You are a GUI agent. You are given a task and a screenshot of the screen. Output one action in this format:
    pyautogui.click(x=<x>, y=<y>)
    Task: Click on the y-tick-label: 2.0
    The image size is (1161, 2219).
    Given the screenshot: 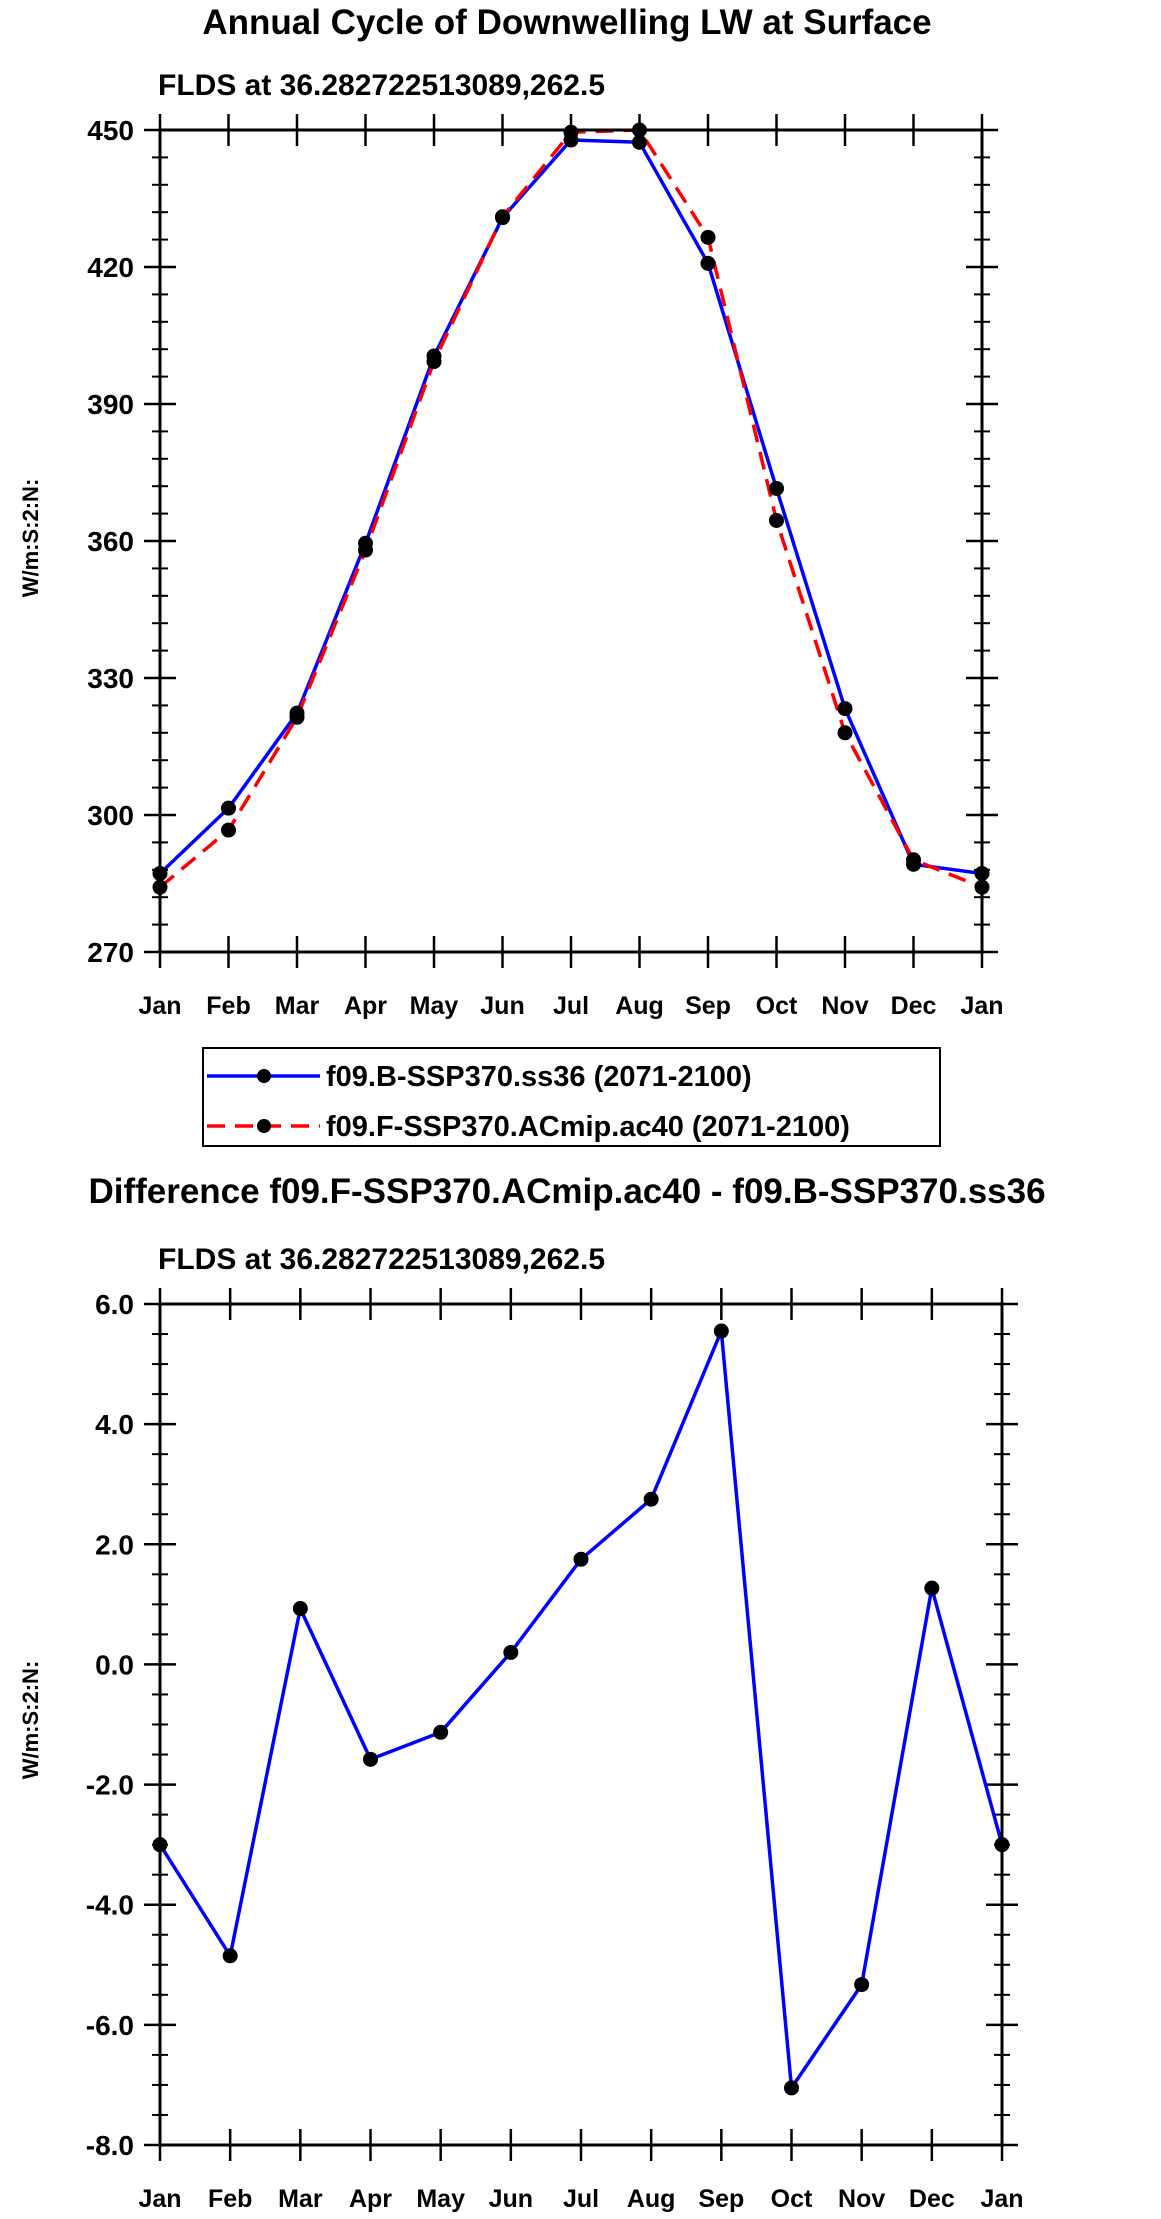 What is the action you would take?
    pyautogui.click(x=114, y=1544)
    